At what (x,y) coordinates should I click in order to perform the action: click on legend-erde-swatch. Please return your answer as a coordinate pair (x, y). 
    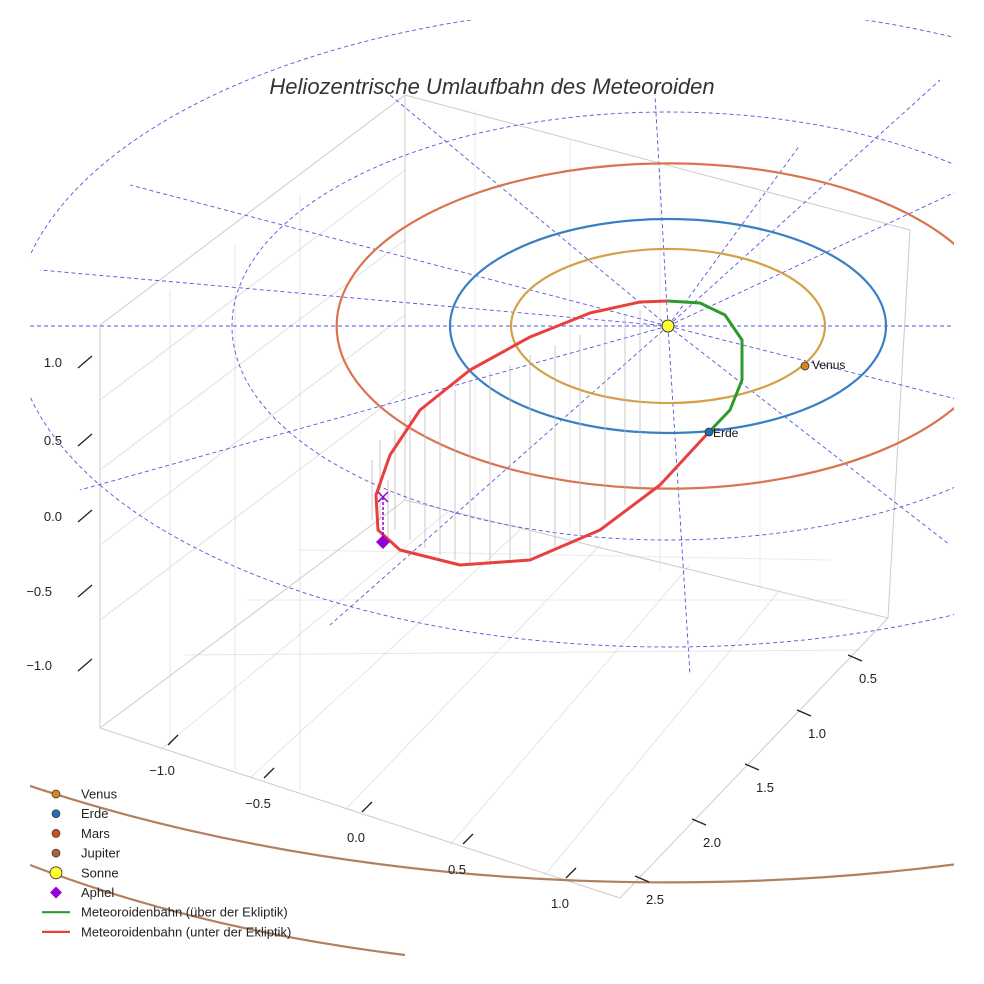
    Looking at the image, I should click on (56, 814).